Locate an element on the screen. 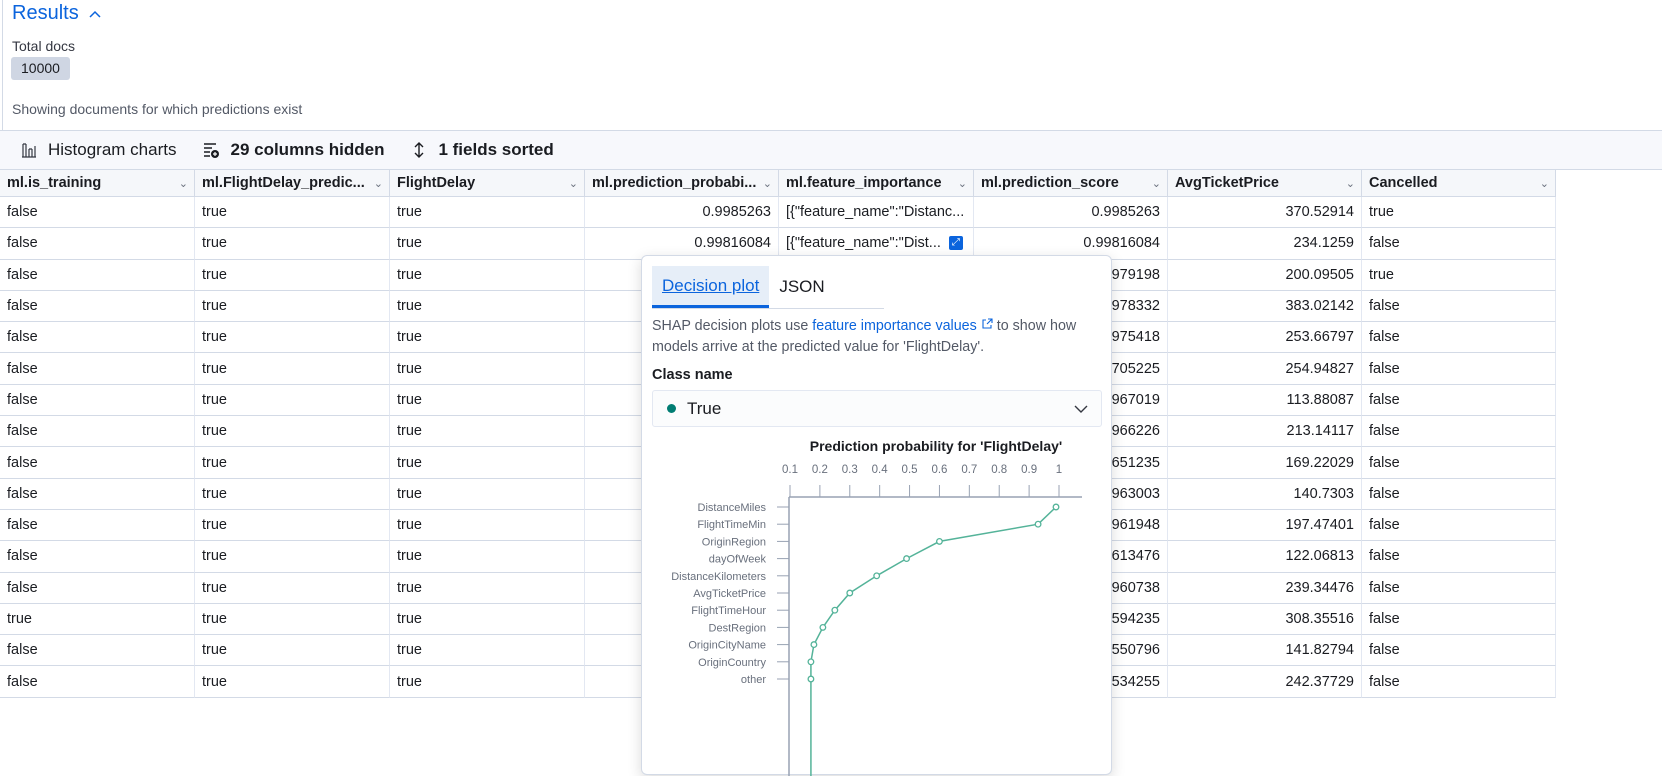 The width and height of the screenshot is (1662, 776). feature-importance-link: feature importance values is located at coordinates (902, 326).